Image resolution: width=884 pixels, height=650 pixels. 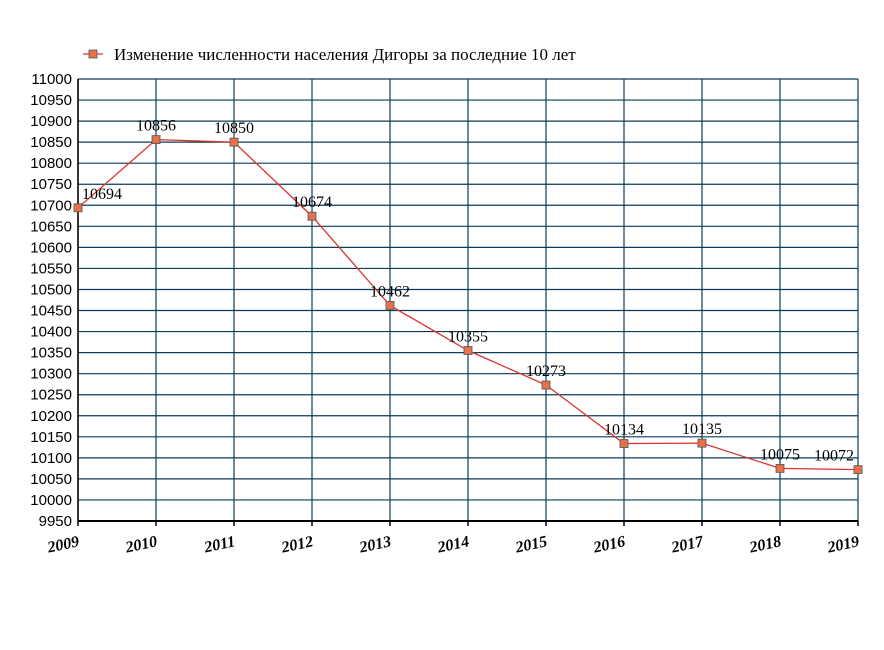 What do you see at coordinates (780, 454) in the screenshot?
I see `data-label: 10075` at bounding box center [780, 454].